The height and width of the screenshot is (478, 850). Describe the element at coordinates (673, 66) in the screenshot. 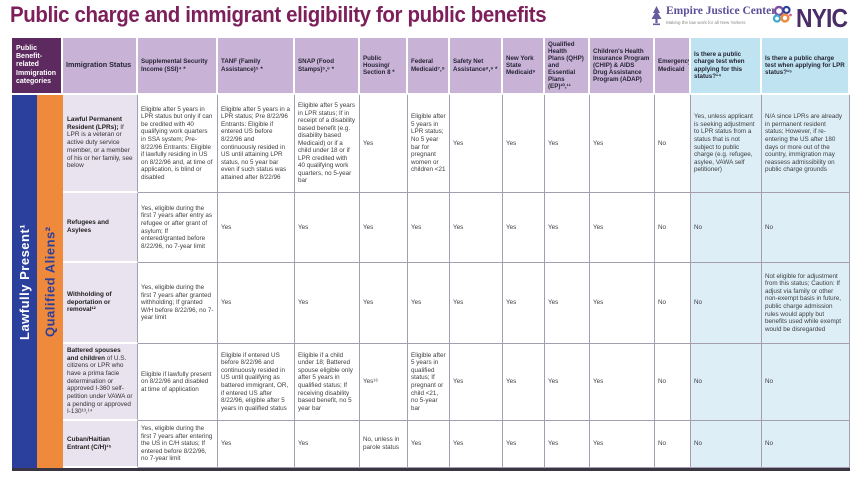

I see `col-header-emergency-medicaid: Emergency Medicaid` at that location.